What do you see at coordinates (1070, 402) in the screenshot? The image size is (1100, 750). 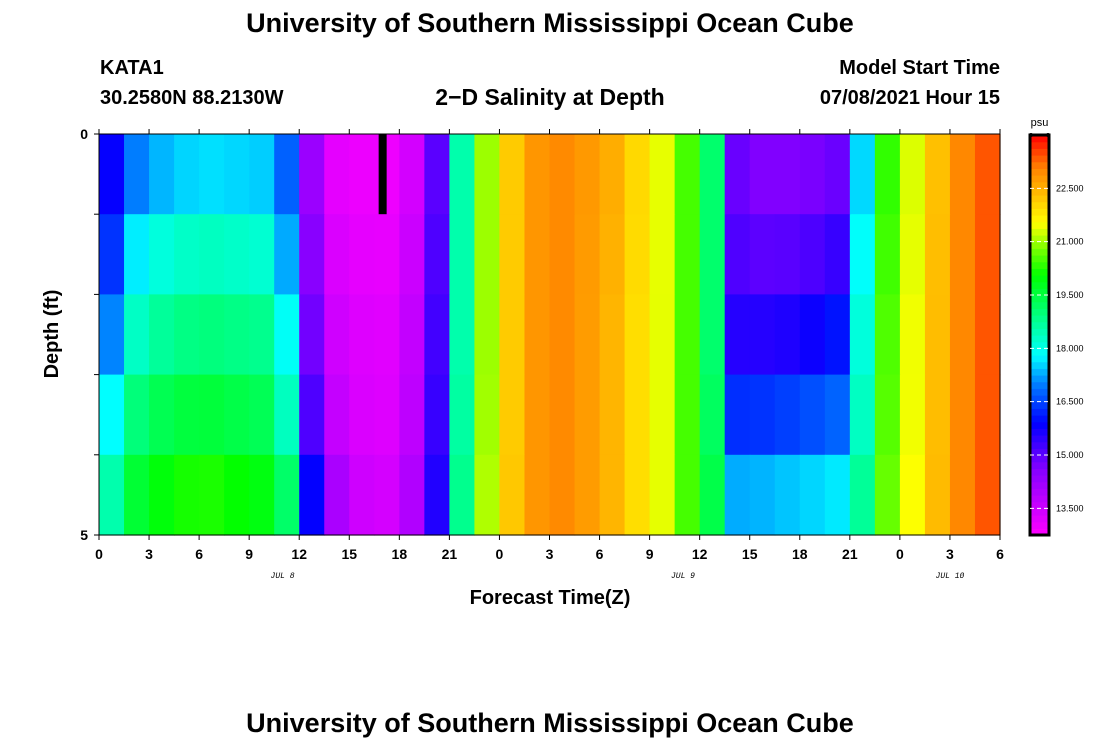 I see `colorbar-label: 16.500` at bounding box center [1070, 402].